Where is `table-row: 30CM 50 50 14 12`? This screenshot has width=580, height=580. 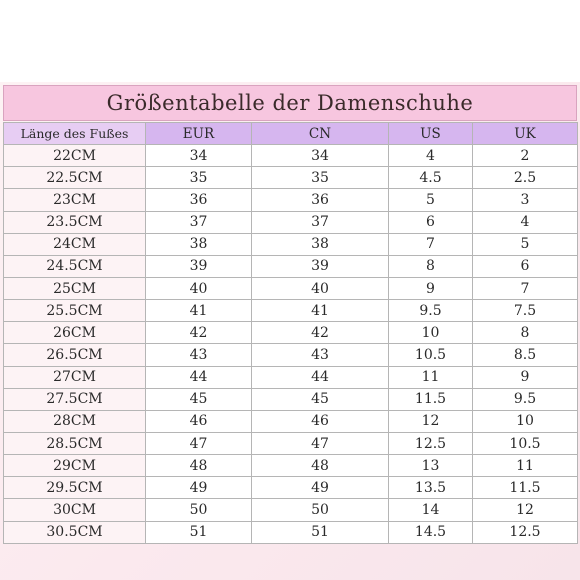 table-row: 30CM 50 50 14 12 is located at coordinates (290, 510).